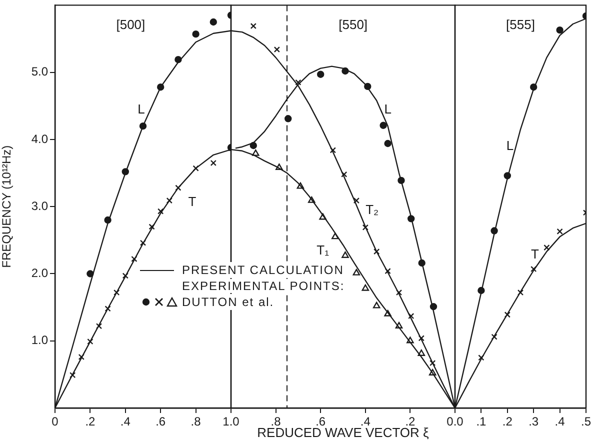 This screenshot has width=599, height=445. I want to click on x-tick-label: .8, so click(196, 421).